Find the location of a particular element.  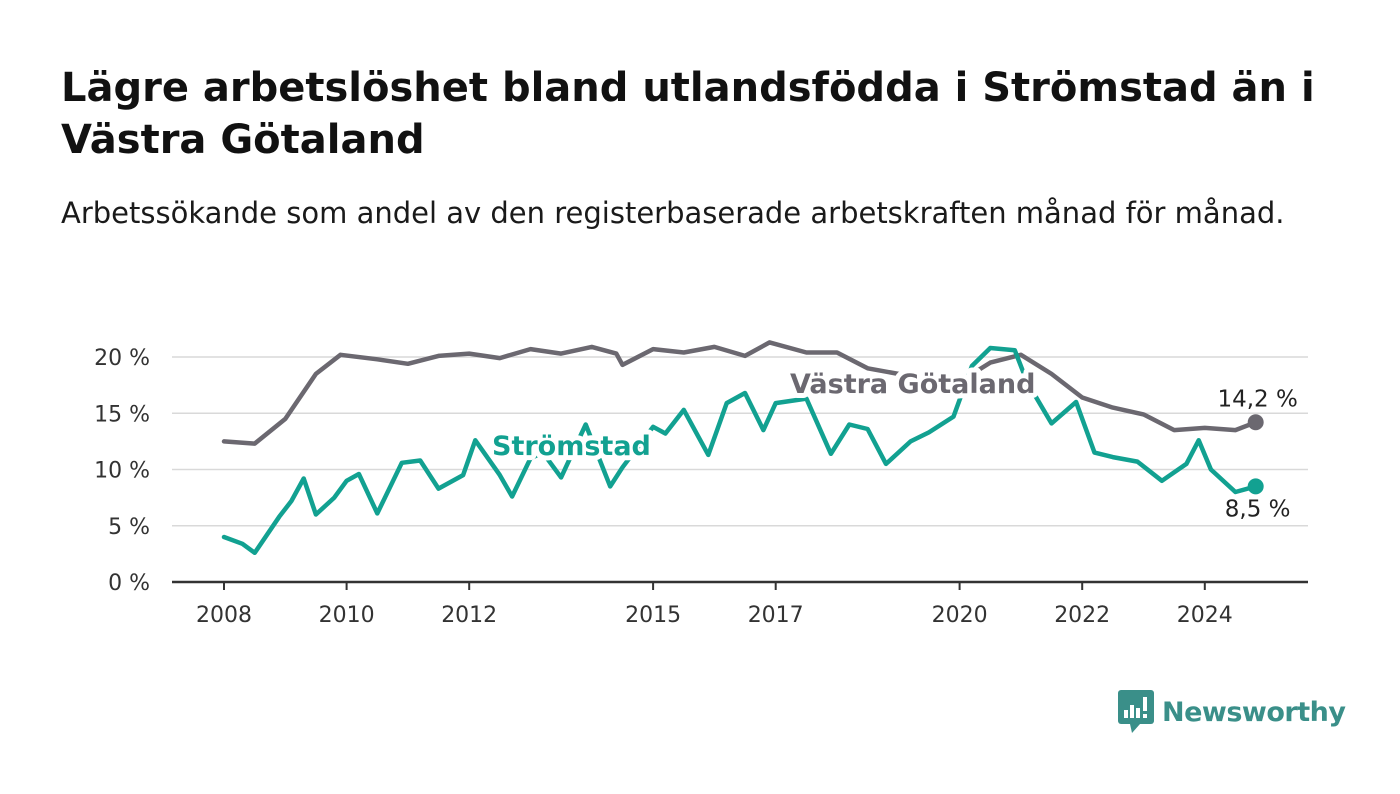

x-tick-label: 2010 is located at coordinates (347, 615).